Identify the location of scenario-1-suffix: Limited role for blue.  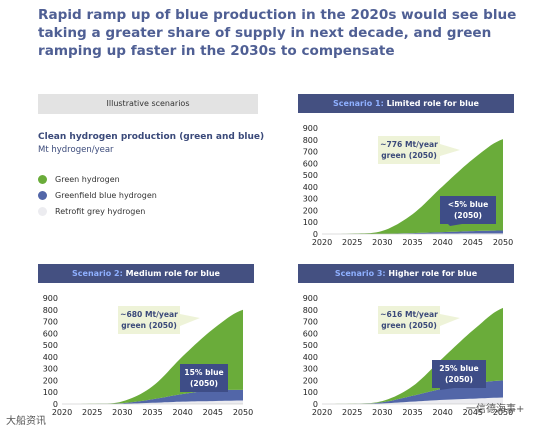
(432, 103).